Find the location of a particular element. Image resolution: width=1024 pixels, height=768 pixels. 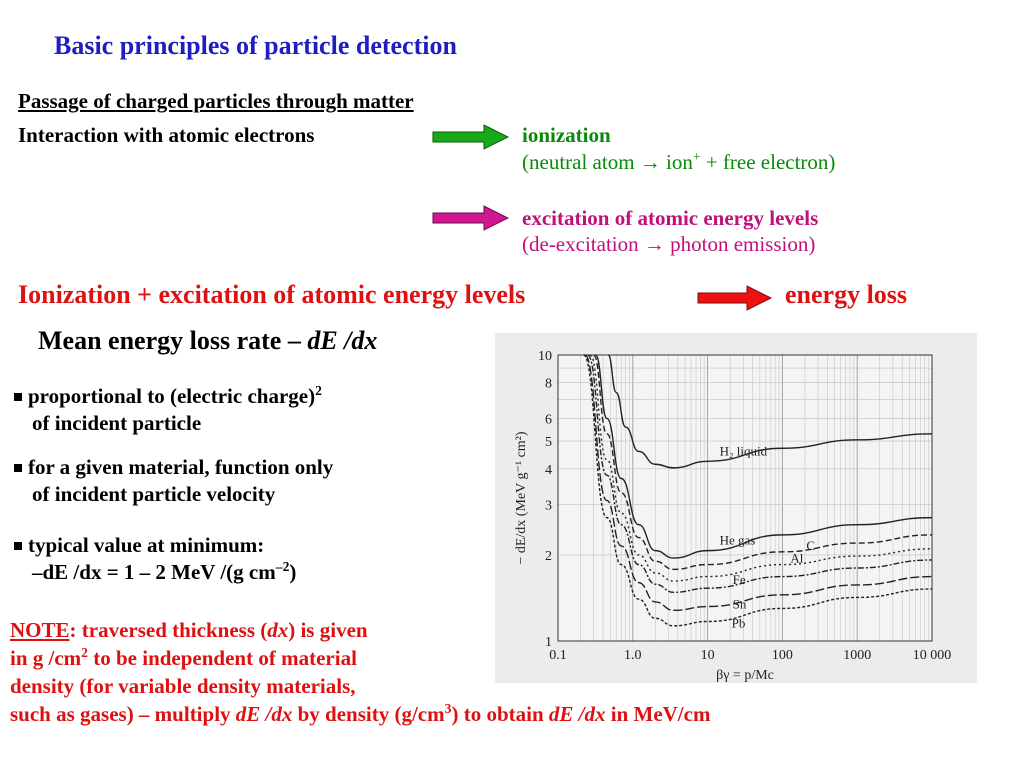

plot-frame is located at coordinates (745, 498).